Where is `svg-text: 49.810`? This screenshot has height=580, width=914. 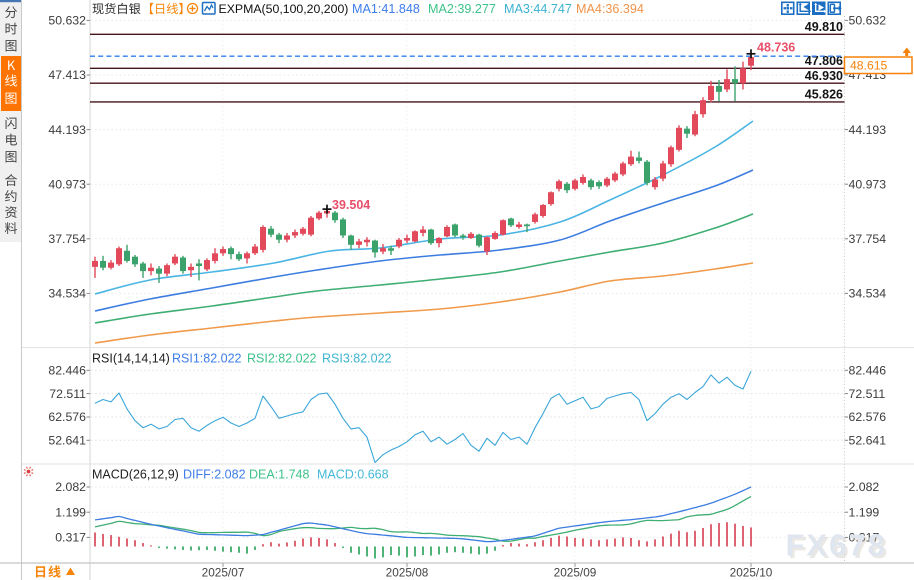
svg-text: 49.810 is located at coordinates (824, 27).